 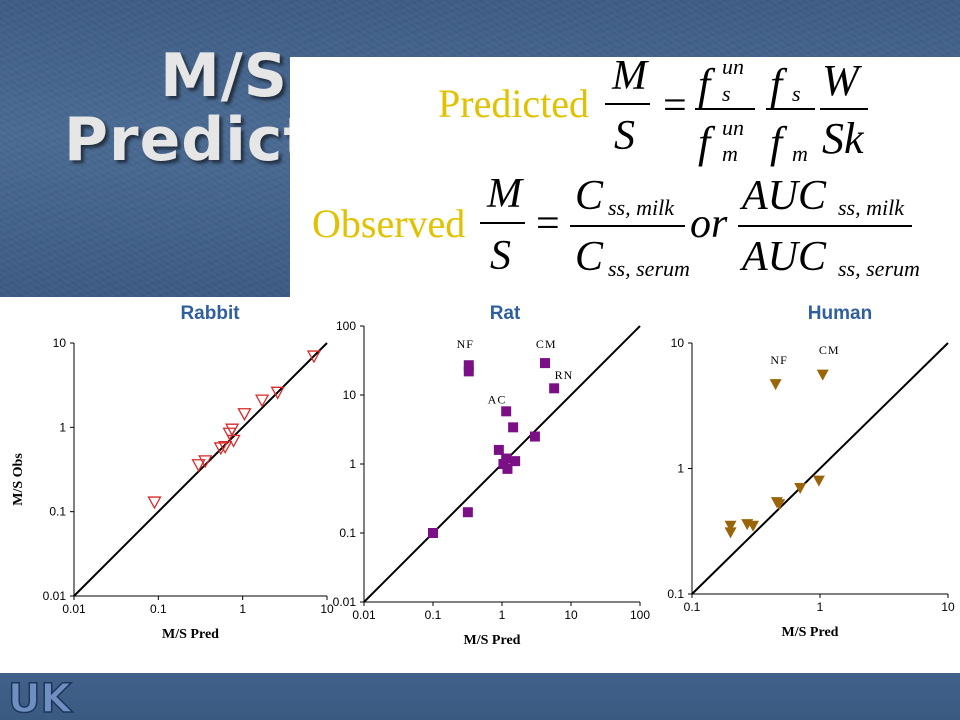 I want to click on uk-logo: UK, so click(x=40, y=696).